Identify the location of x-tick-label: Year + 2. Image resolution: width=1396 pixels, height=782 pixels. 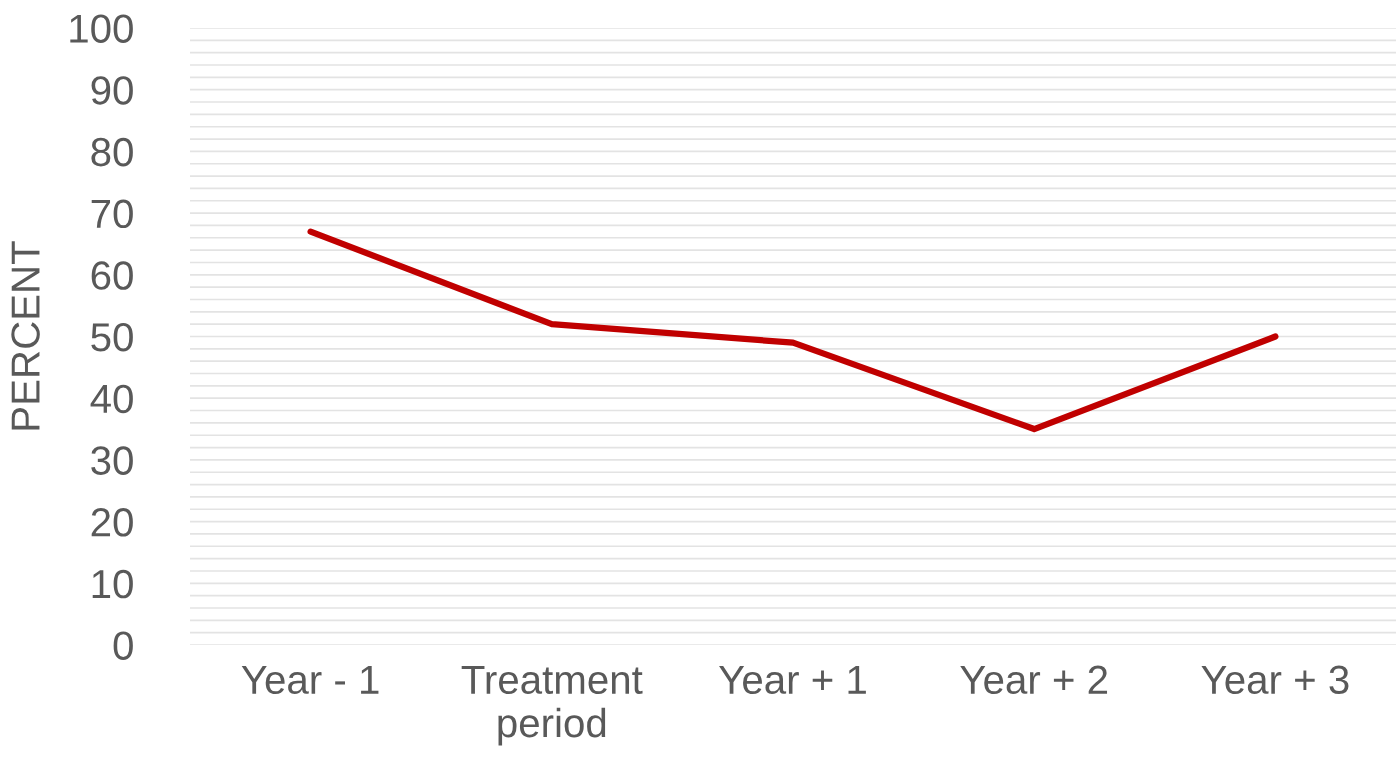
(1034, 680).